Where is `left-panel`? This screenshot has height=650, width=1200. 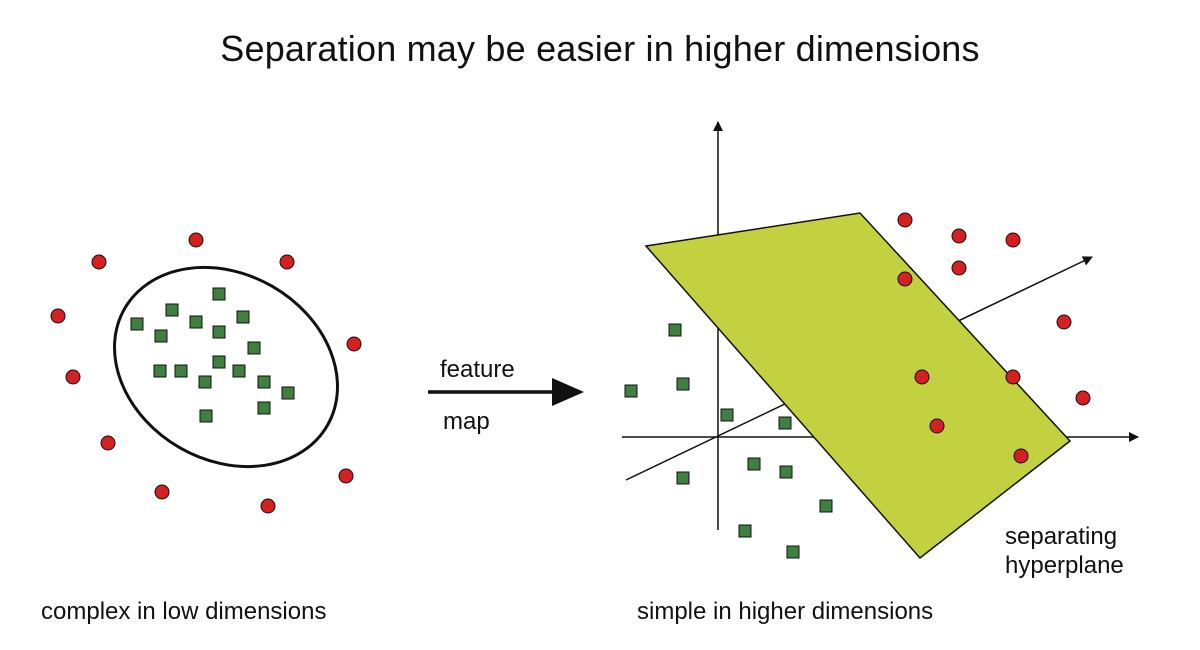
left-panel is located at coordinates (206, 373).